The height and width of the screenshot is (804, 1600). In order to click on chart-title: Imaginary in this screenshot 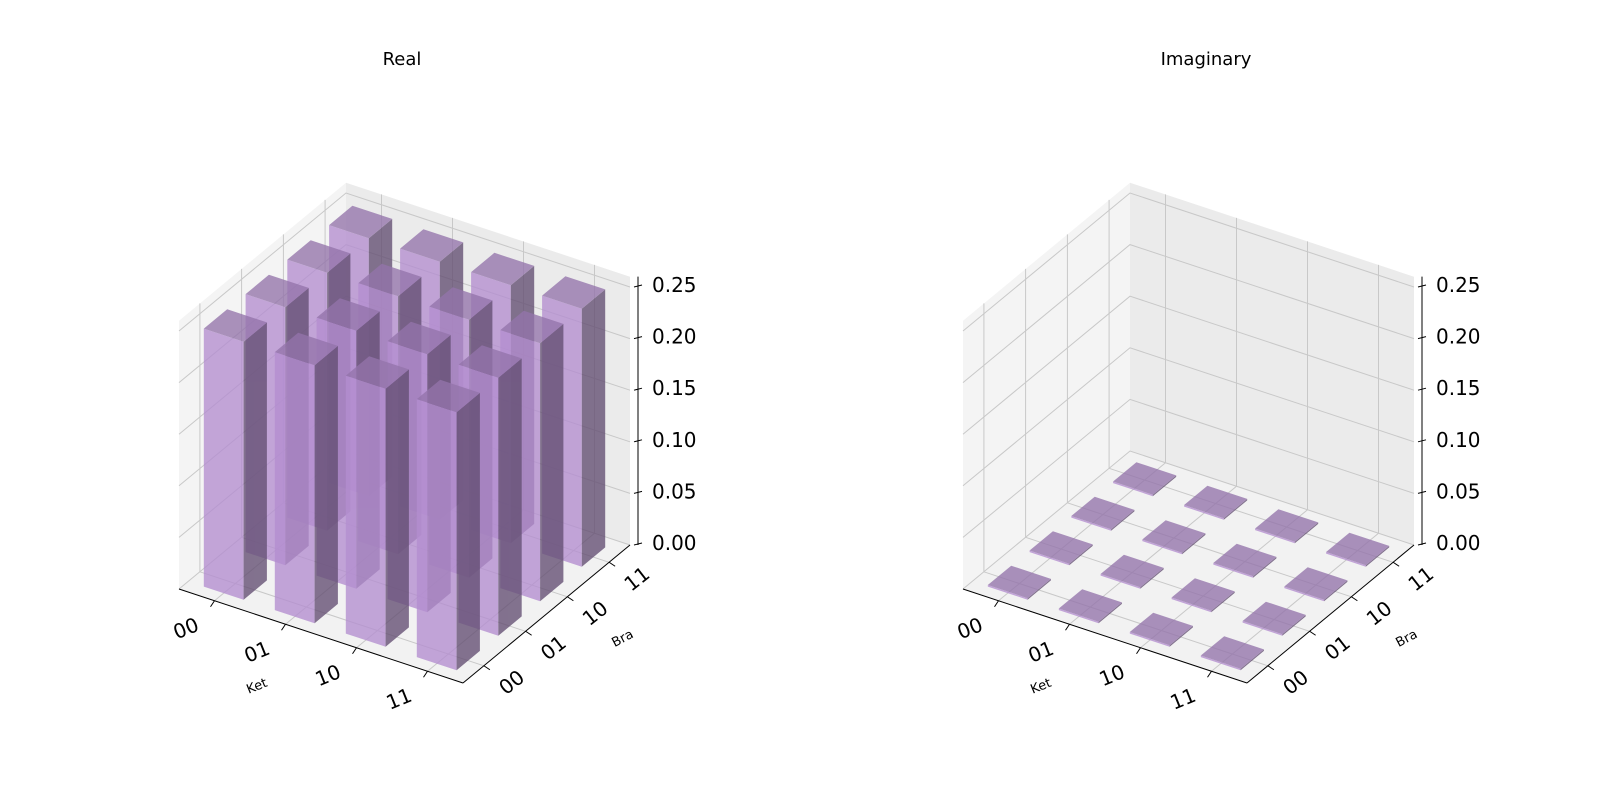, I will do `click(1206, 59)`.